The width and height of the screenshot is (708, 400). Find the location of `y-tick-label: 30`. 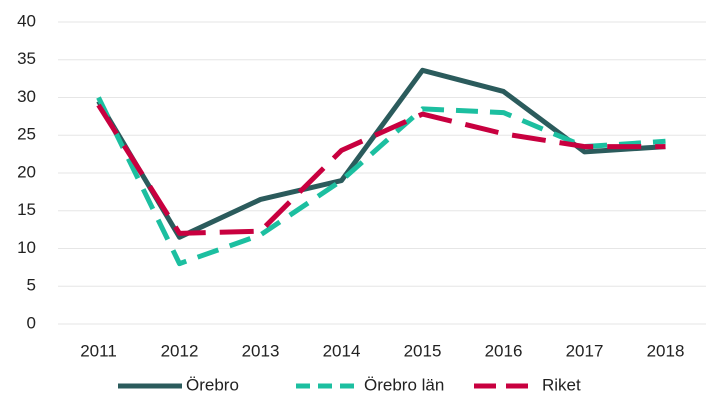

y-tick-label: 30 is located at coordinates (26, 96).